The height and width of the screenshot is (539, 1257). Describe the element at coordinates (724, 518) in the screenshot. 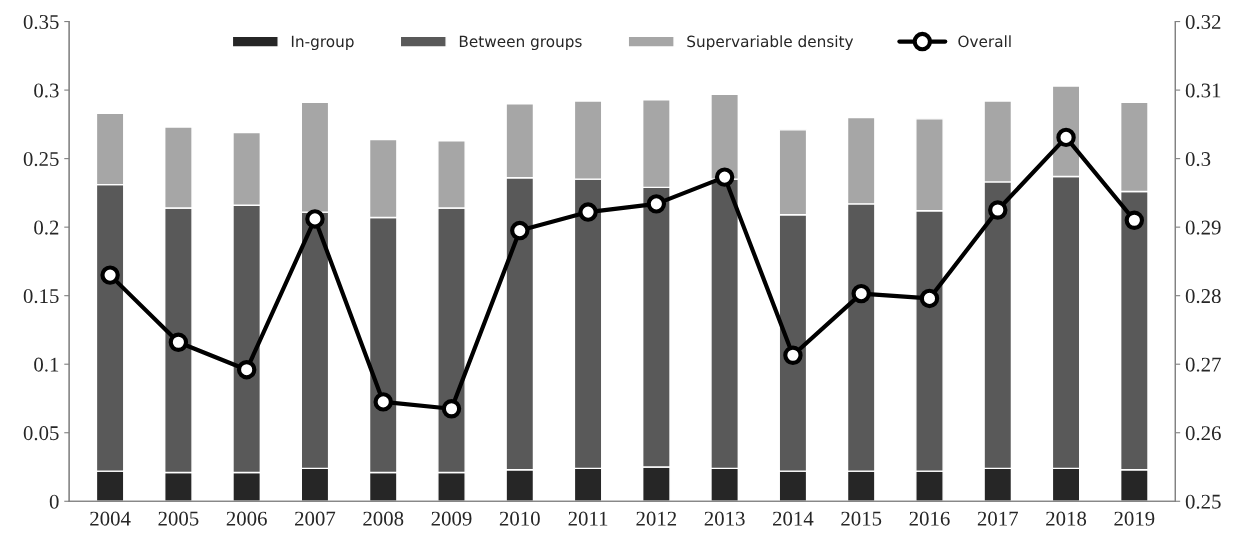

I see `x-tick-label: 2013` at that location.